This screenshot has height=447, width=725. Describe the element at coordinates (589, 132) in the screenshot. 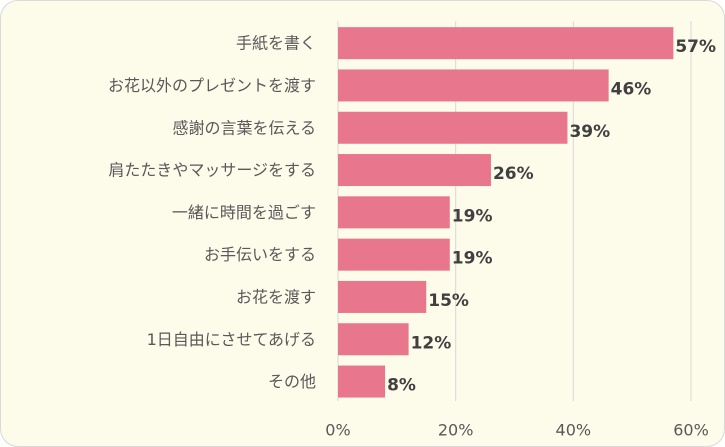

I see `value-label: 39%` at that location.